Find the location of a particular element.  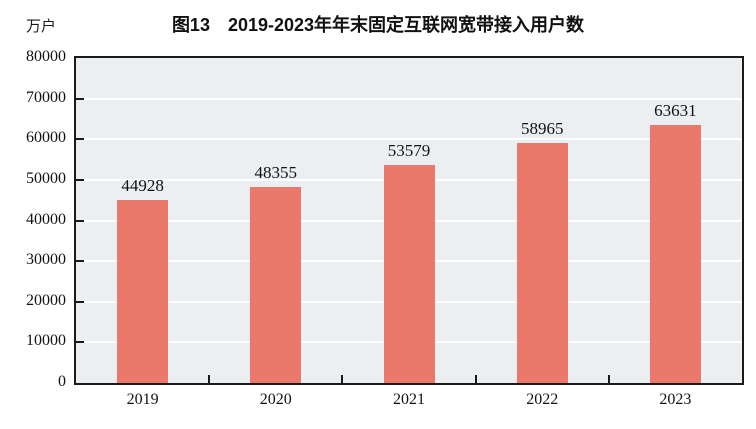

bar-2023 is located at coordinates (675, 253).